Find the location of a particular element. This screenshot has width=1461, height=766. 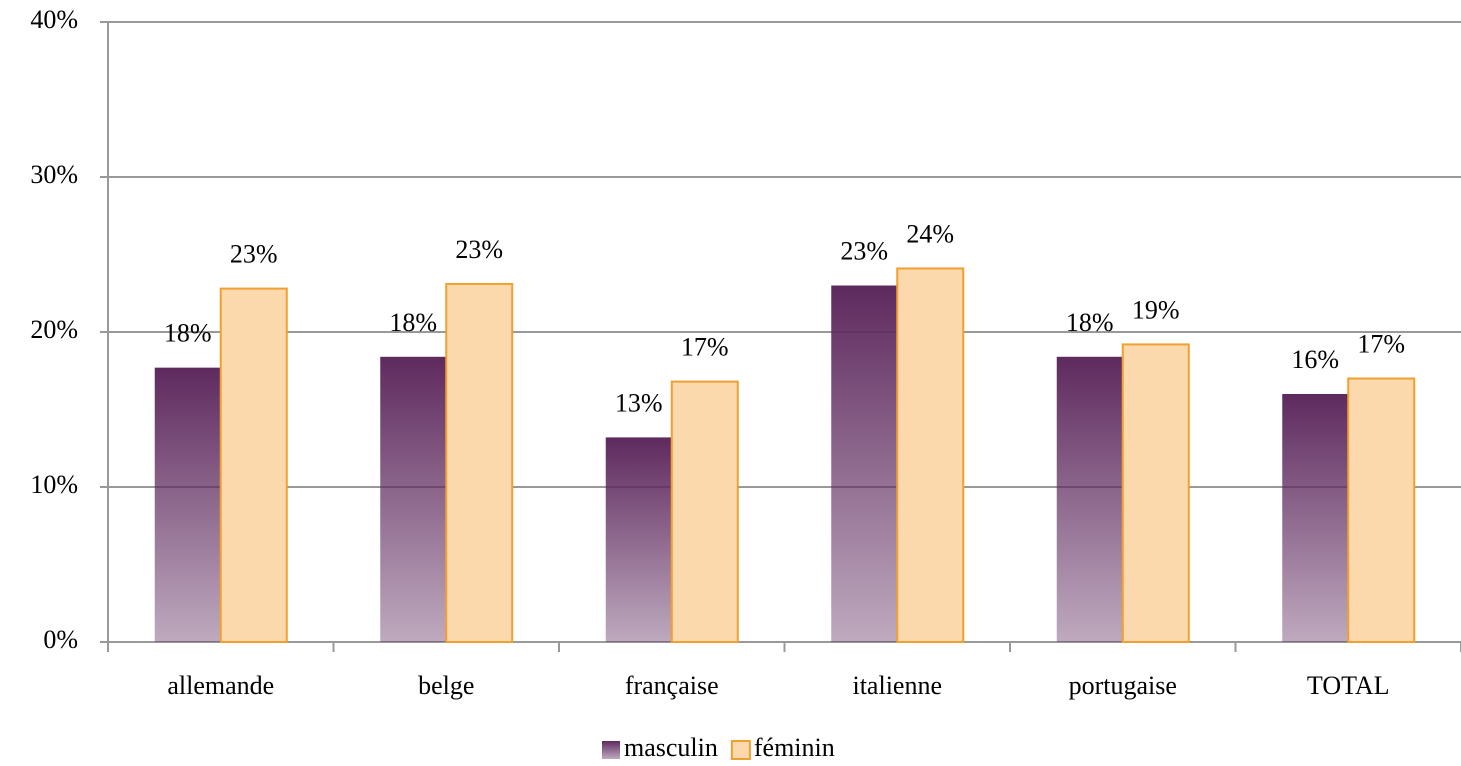

x-tick-label: allemande is located at coordinates (220, 685).